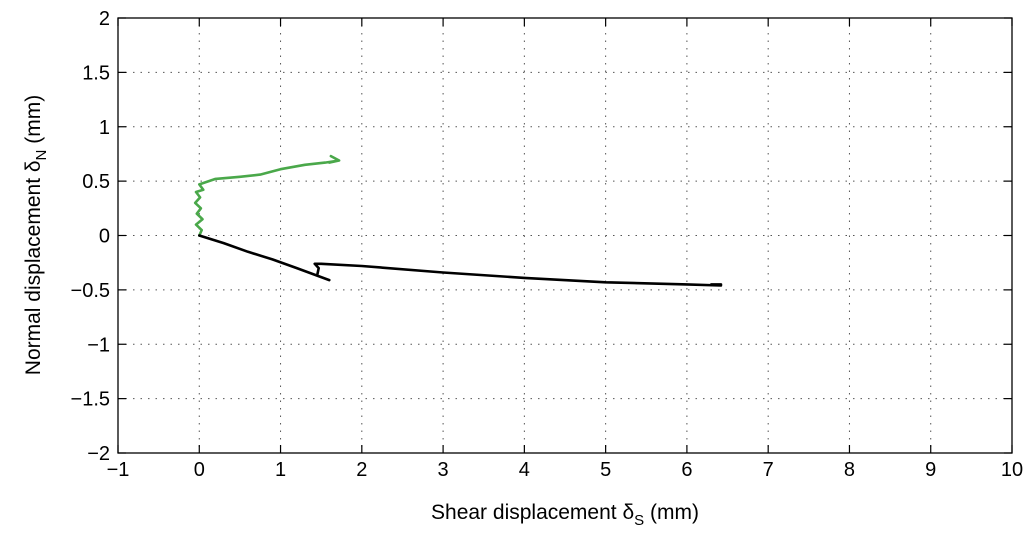  Describe the element at coordinates (768, 470) in the screenshot. I see `x-tick-label: 7` at that location.